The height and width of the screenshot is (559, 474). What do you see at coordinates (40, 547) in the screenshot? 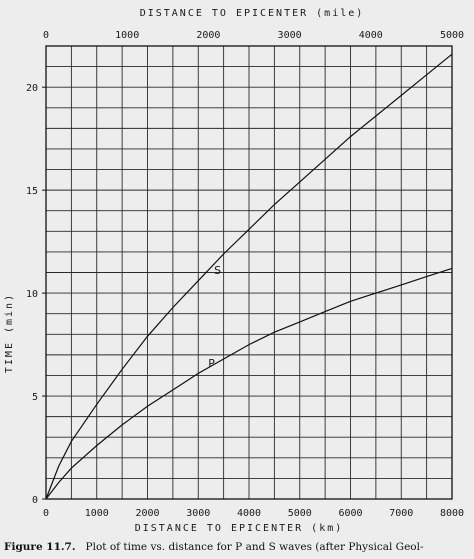
I see `figure-number: Figure 11.7.` at bounding box center [40, 547].